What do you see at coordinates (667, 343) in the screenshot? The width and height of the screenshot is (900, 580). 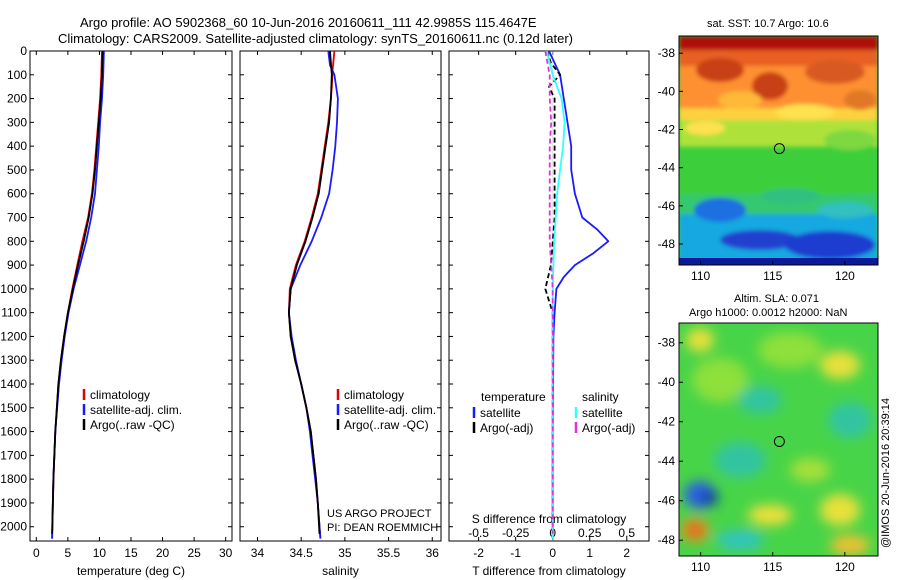 I see `y-tick-label: -38` at bounding box center [667, 343].